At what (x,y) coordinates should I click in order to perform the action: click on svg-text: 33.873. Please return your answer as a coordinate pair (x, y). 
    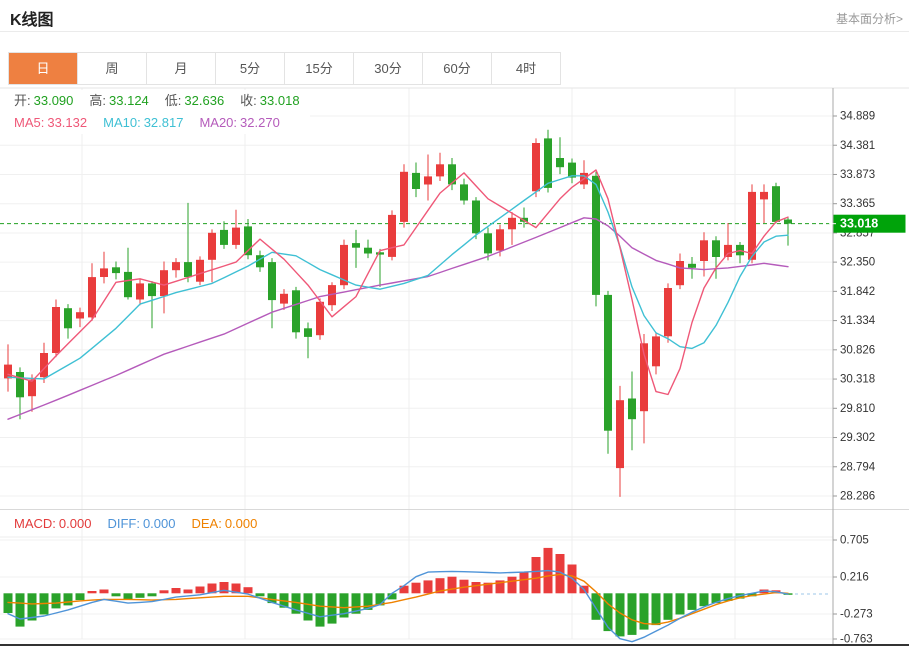
    Looking at the image, I should click on (857, 175).